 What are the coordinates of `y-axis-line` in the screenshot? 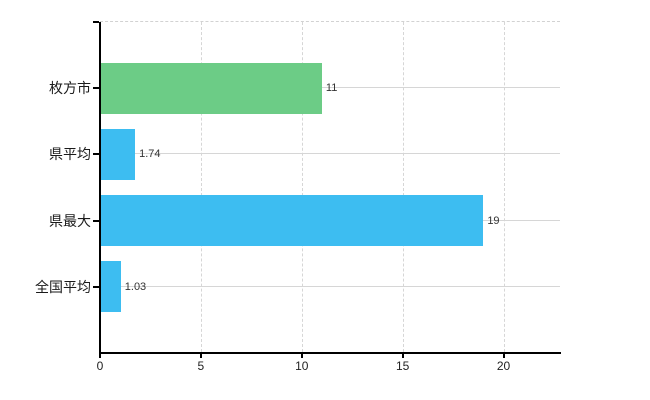 It's located at (100, 189).